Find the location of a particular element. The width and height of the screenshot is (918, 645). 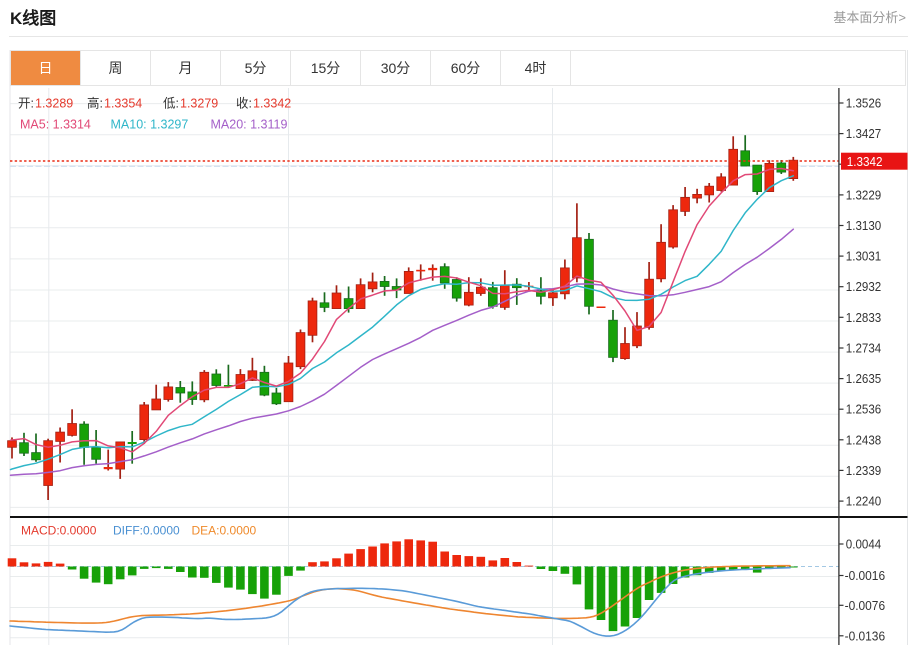

svg-text: MA20: 1.3119 is located at coordinates (249, 125).